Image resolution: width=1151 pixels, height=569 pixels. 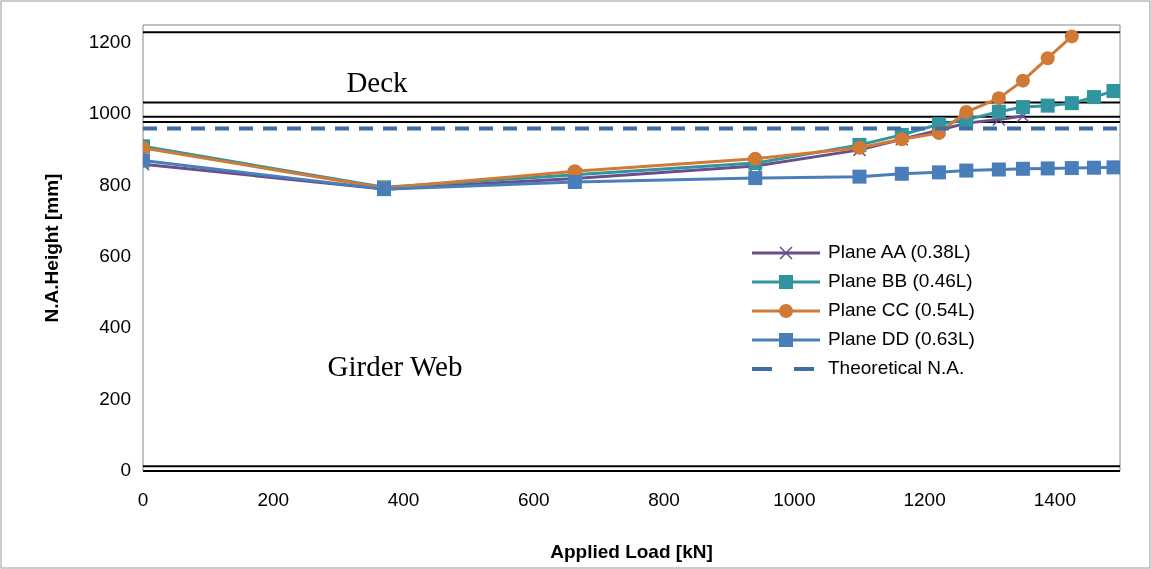 What do you see at coordinates (115, 327) in the screenshot?
I see `y-tick-label: 400` at bounding box center [115, 327].